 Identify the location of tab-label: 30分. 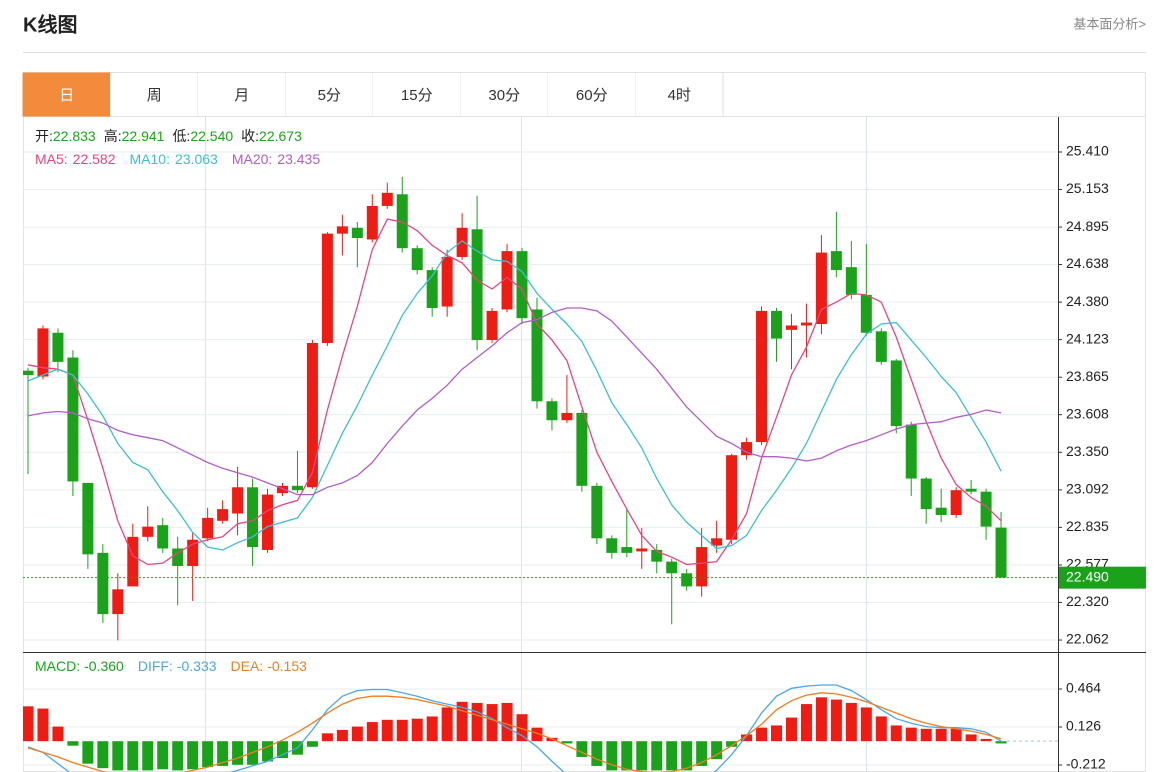
(504, 95).